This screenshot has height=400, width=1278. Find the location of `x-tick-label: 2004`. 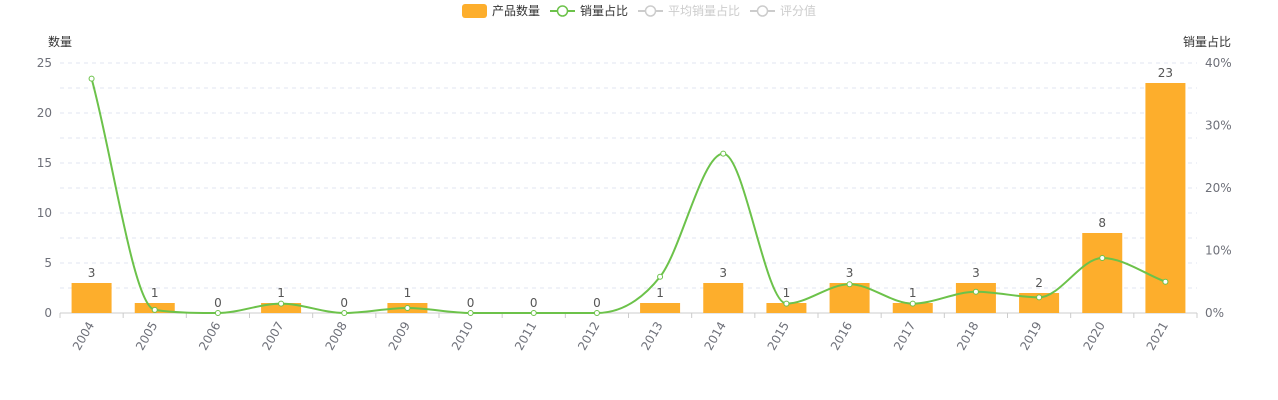

x-tick-label: 2004 is located at coordinates (83, 335).